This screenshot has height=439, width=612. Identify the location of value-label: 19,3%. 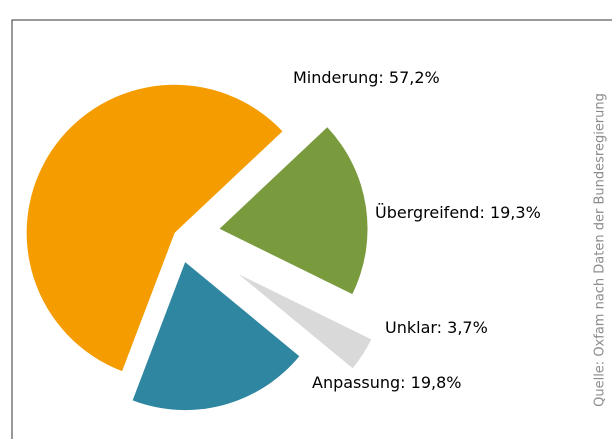
(515, 212).